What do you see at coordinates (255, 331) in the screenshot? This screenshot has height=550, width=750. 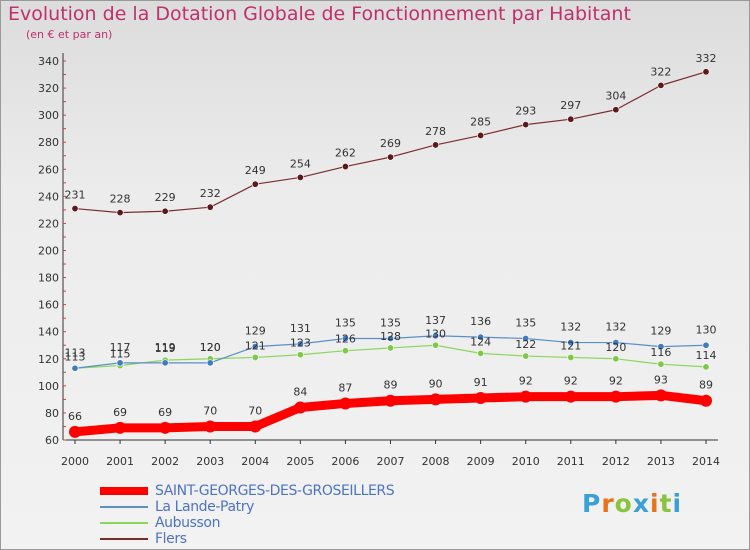 I see `data-label: 129` at bounding box center [255, 331].